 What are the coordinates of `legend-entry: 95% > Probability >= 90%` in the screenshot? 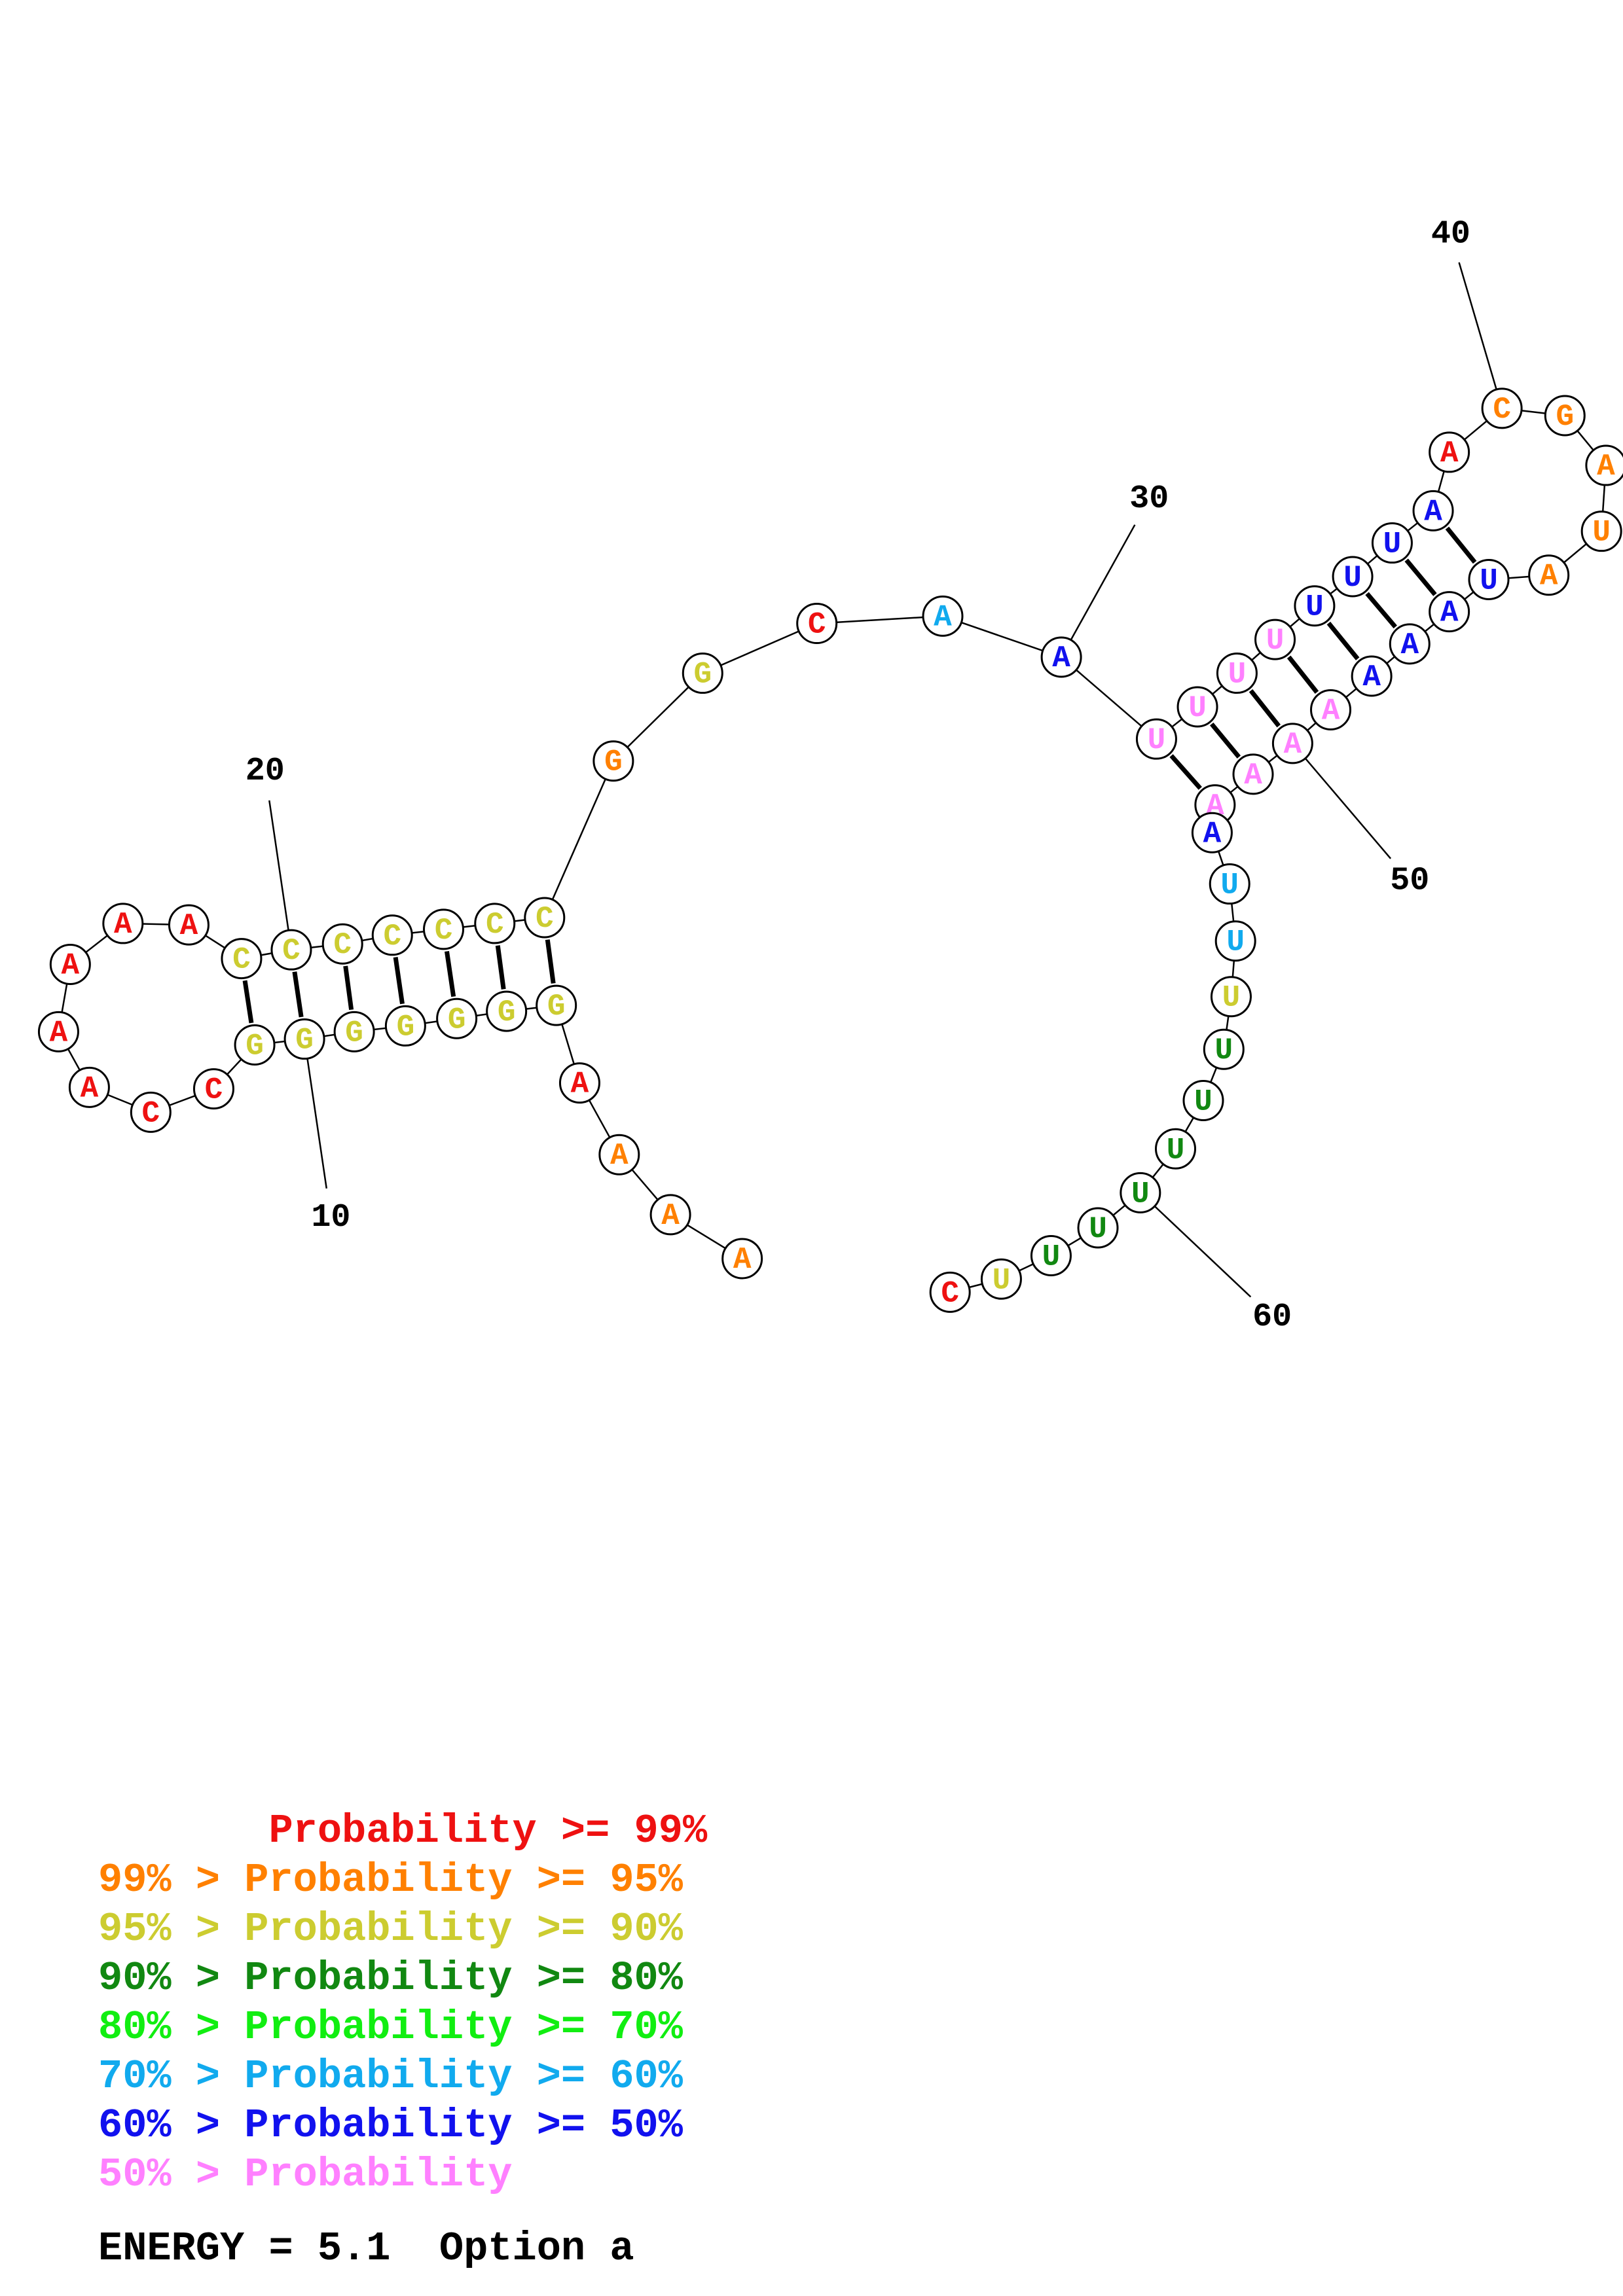 It's located at (390, 1929).